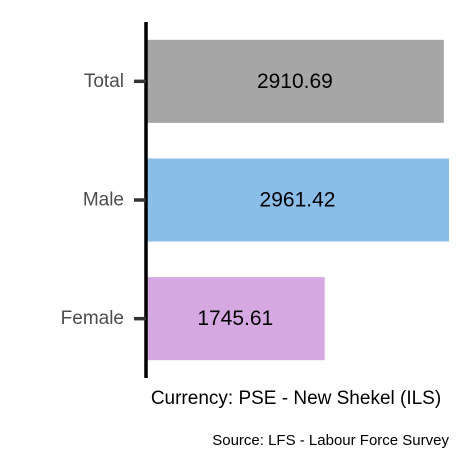 The image size is (472, 472). Describe the element at coordinates (330, 440) in the screenshot. I see `source-caption: Source: LFS - Labour Force Survey` at that location.